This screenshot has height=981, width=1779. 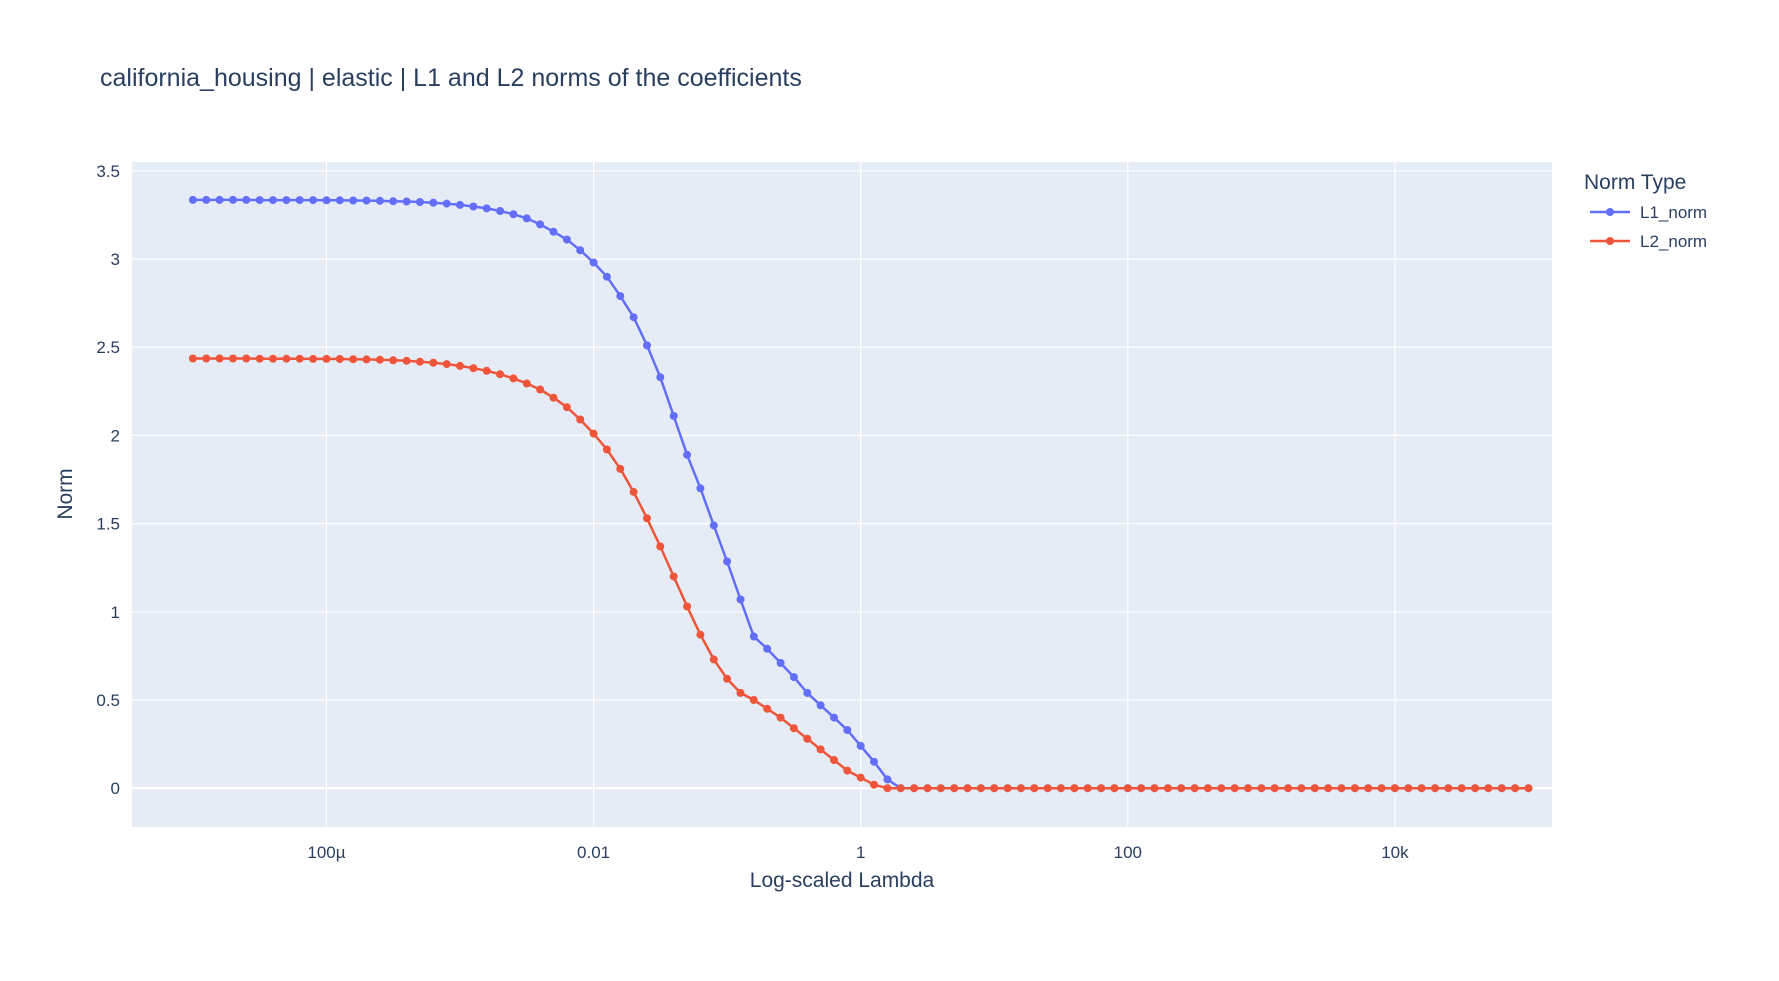 I want to click on x-tick-label: 0.01, so click(x=593, y=852).